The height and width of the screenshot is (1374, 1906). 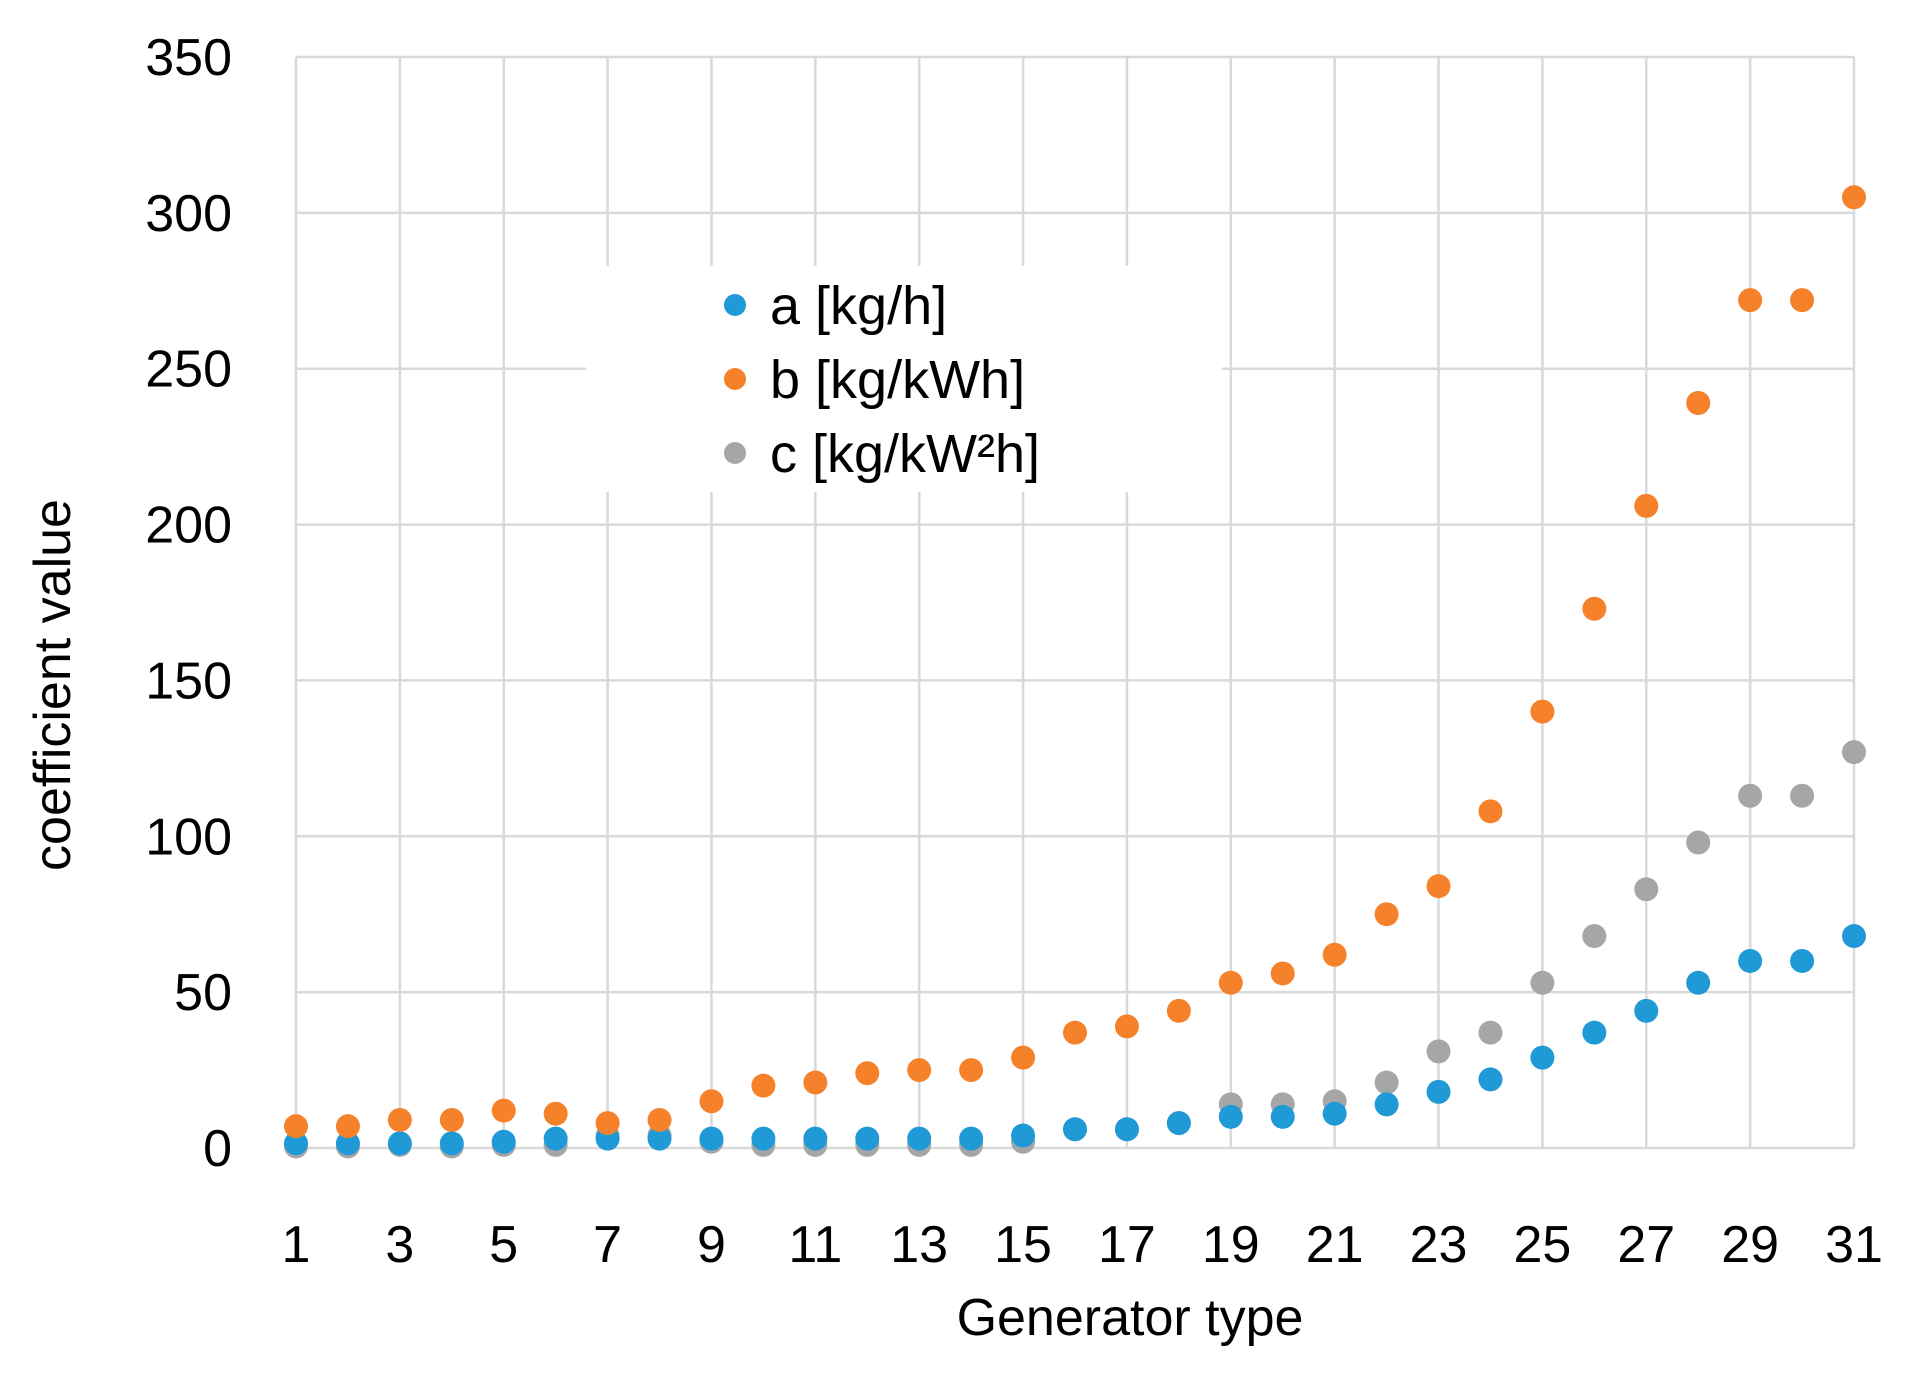 I want to click on legend-background, so click(x=904, y=379).